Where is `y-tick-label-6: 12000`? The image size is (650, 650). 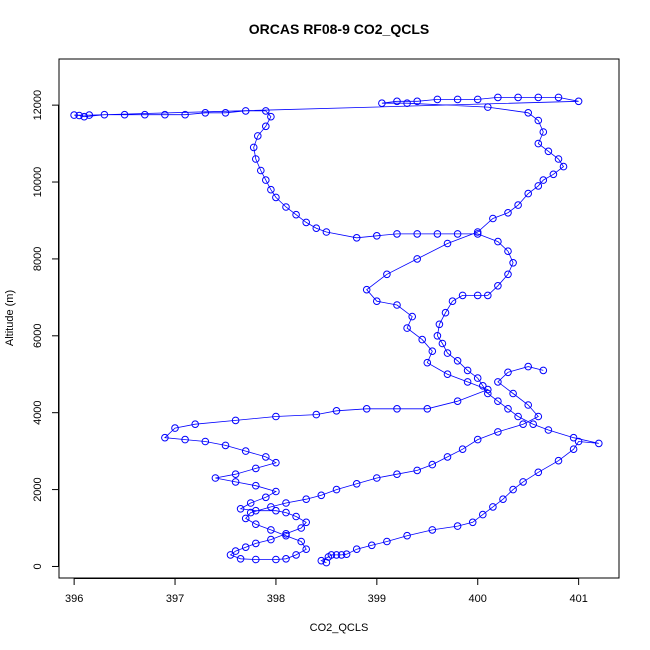 y-tick-label-6: 12000 is located at coordinates (38, 105).